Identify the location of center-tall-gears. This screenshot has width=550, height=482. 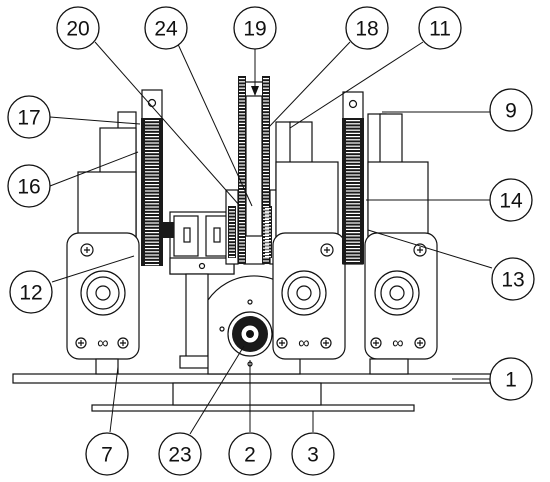
(253, 170).